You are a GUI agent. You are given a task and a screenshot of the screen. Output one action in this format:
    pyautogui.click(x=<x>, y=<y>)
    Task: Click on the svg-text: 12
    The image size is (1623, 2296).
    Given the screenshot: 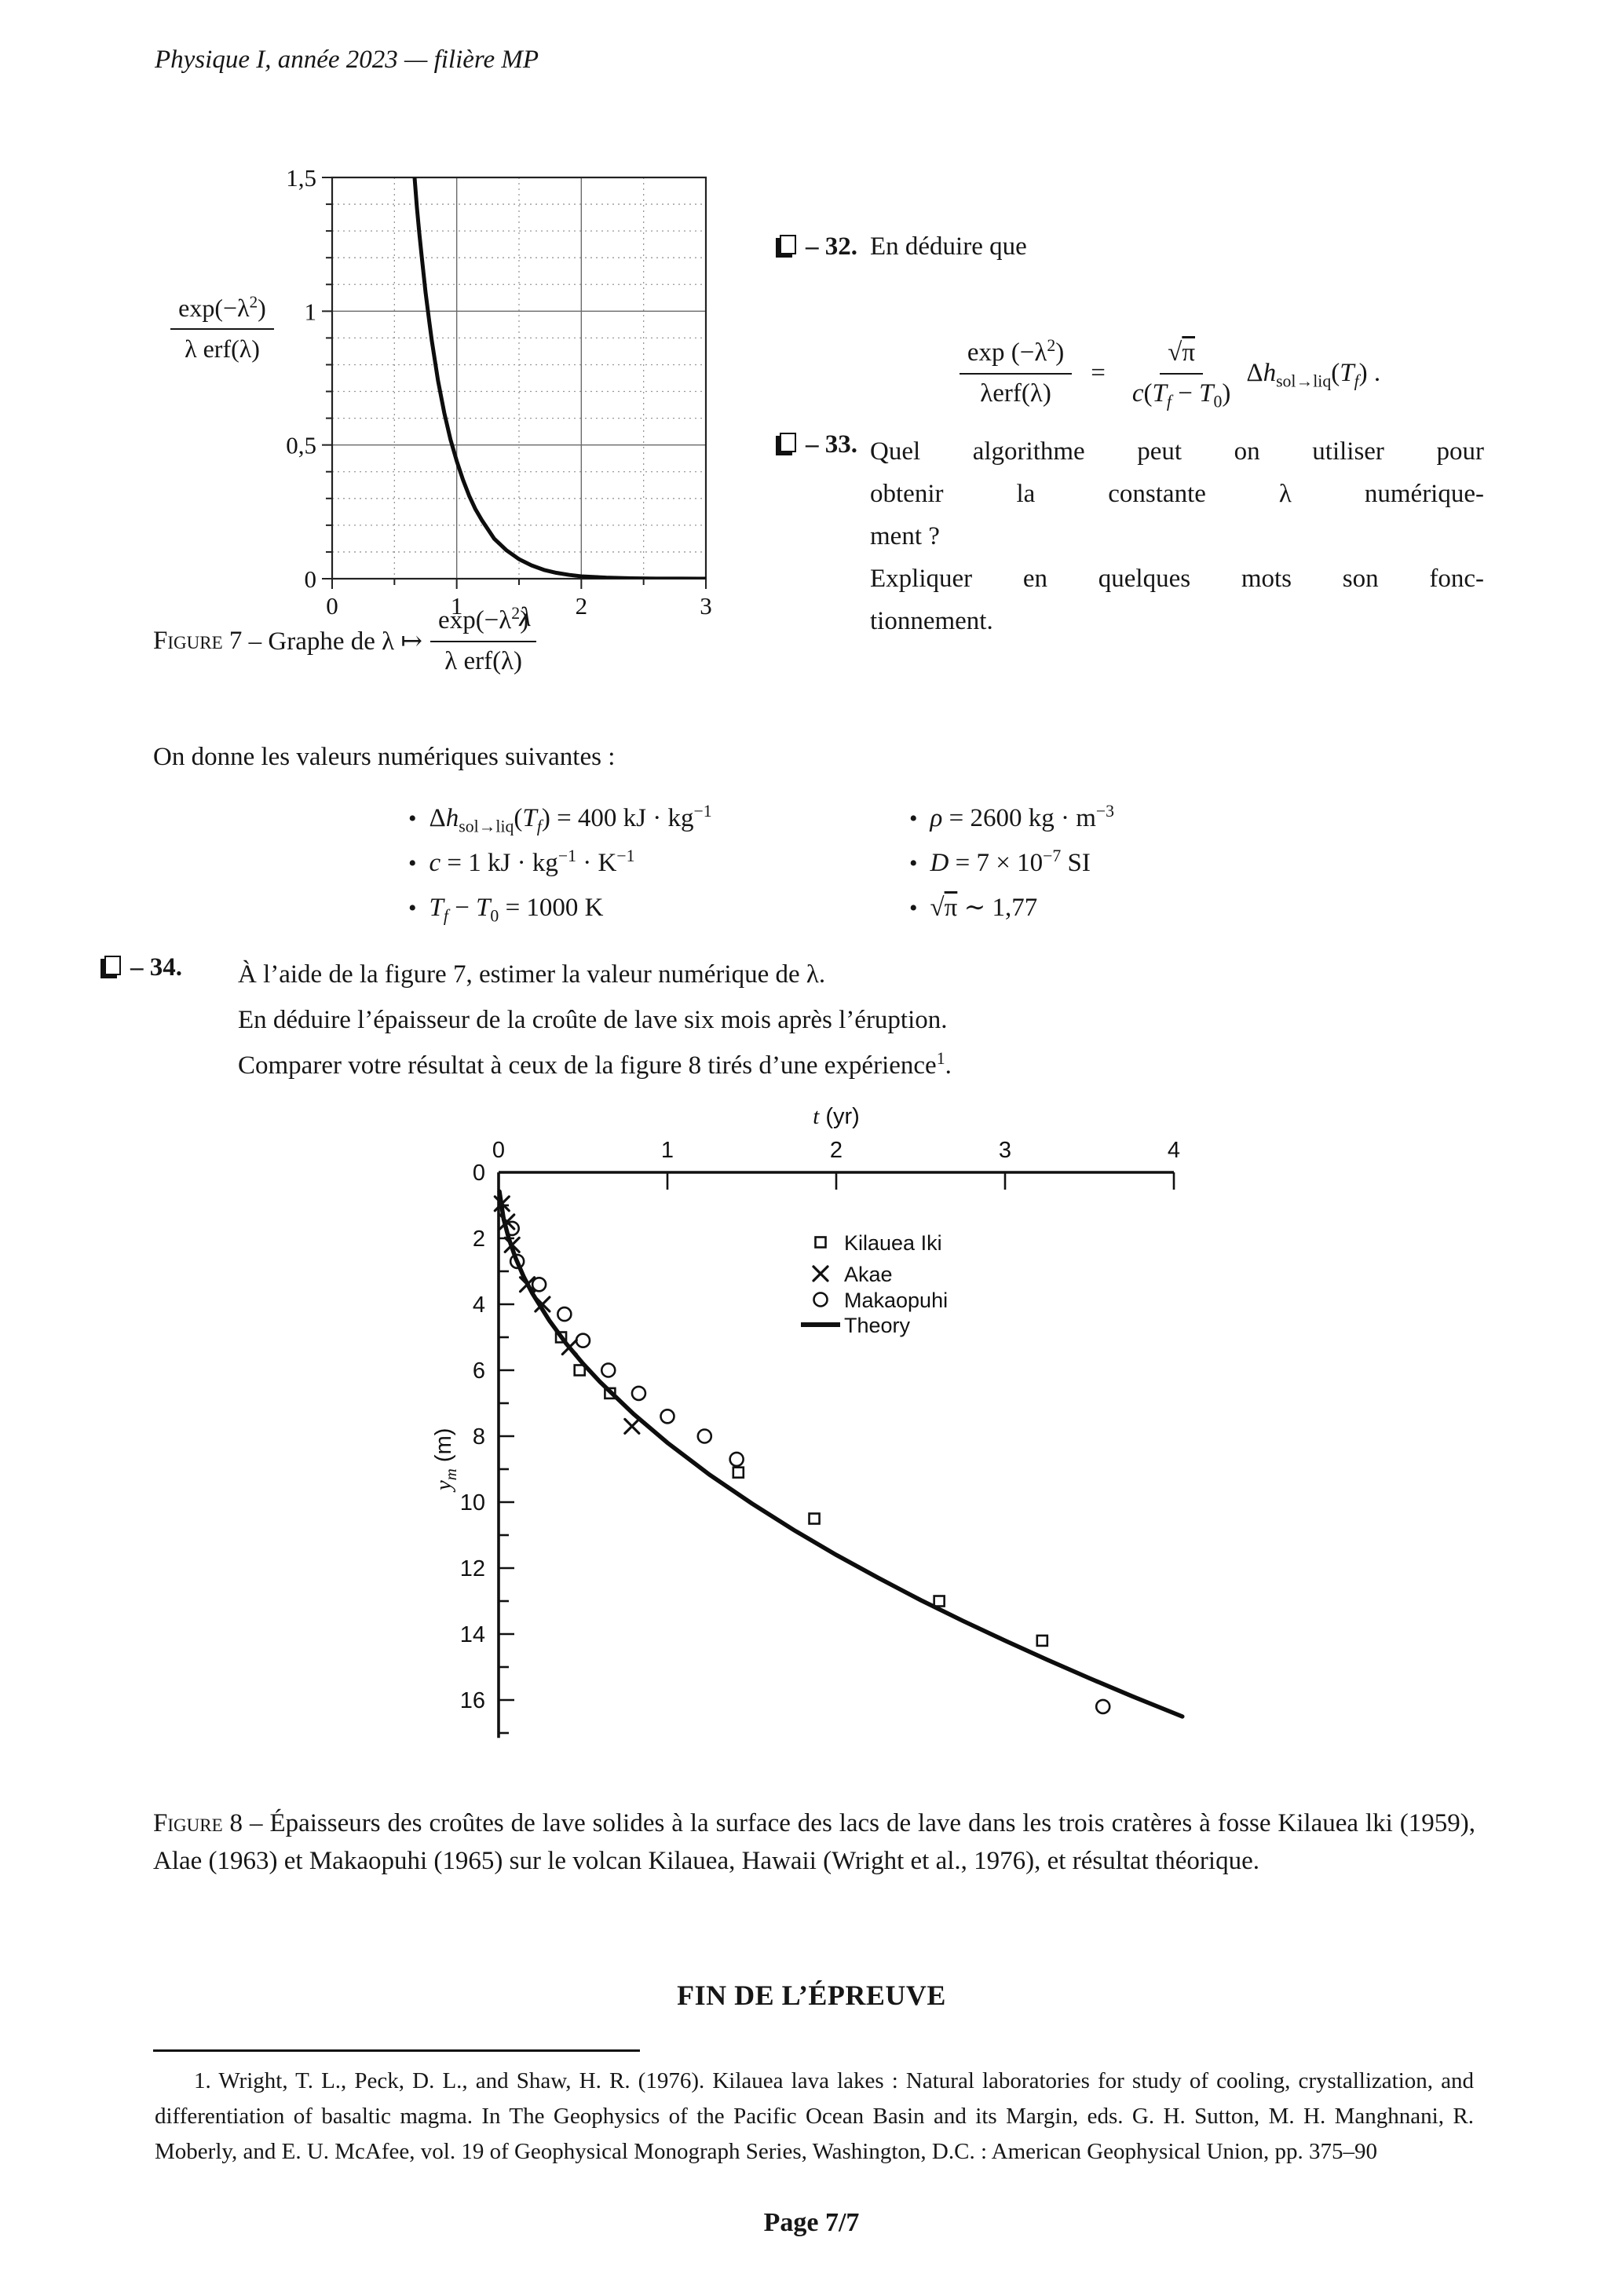 What is the action you would take?
    pyautogui.click(x=472, y=1568)
    